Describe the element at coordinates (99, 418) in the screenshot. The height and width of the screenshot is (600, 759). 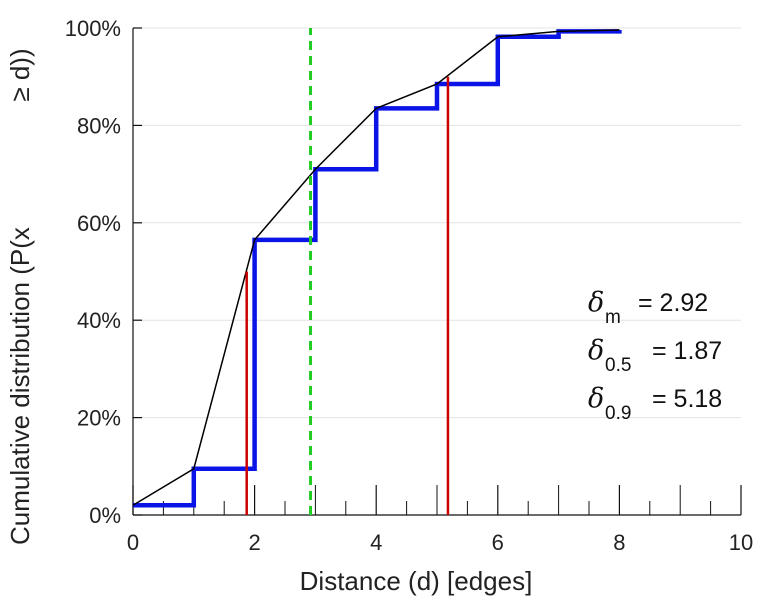
I see `y-tick-label-1: 20%` at that location.